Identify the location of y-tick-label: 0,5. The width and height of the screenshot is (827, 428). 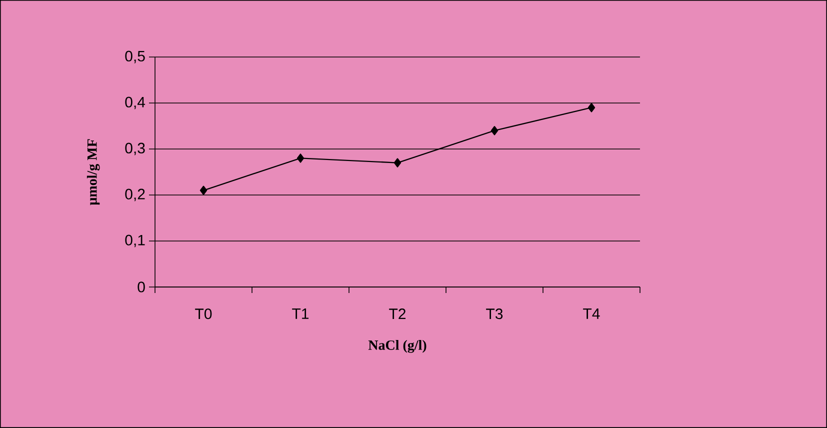
(135, 57).